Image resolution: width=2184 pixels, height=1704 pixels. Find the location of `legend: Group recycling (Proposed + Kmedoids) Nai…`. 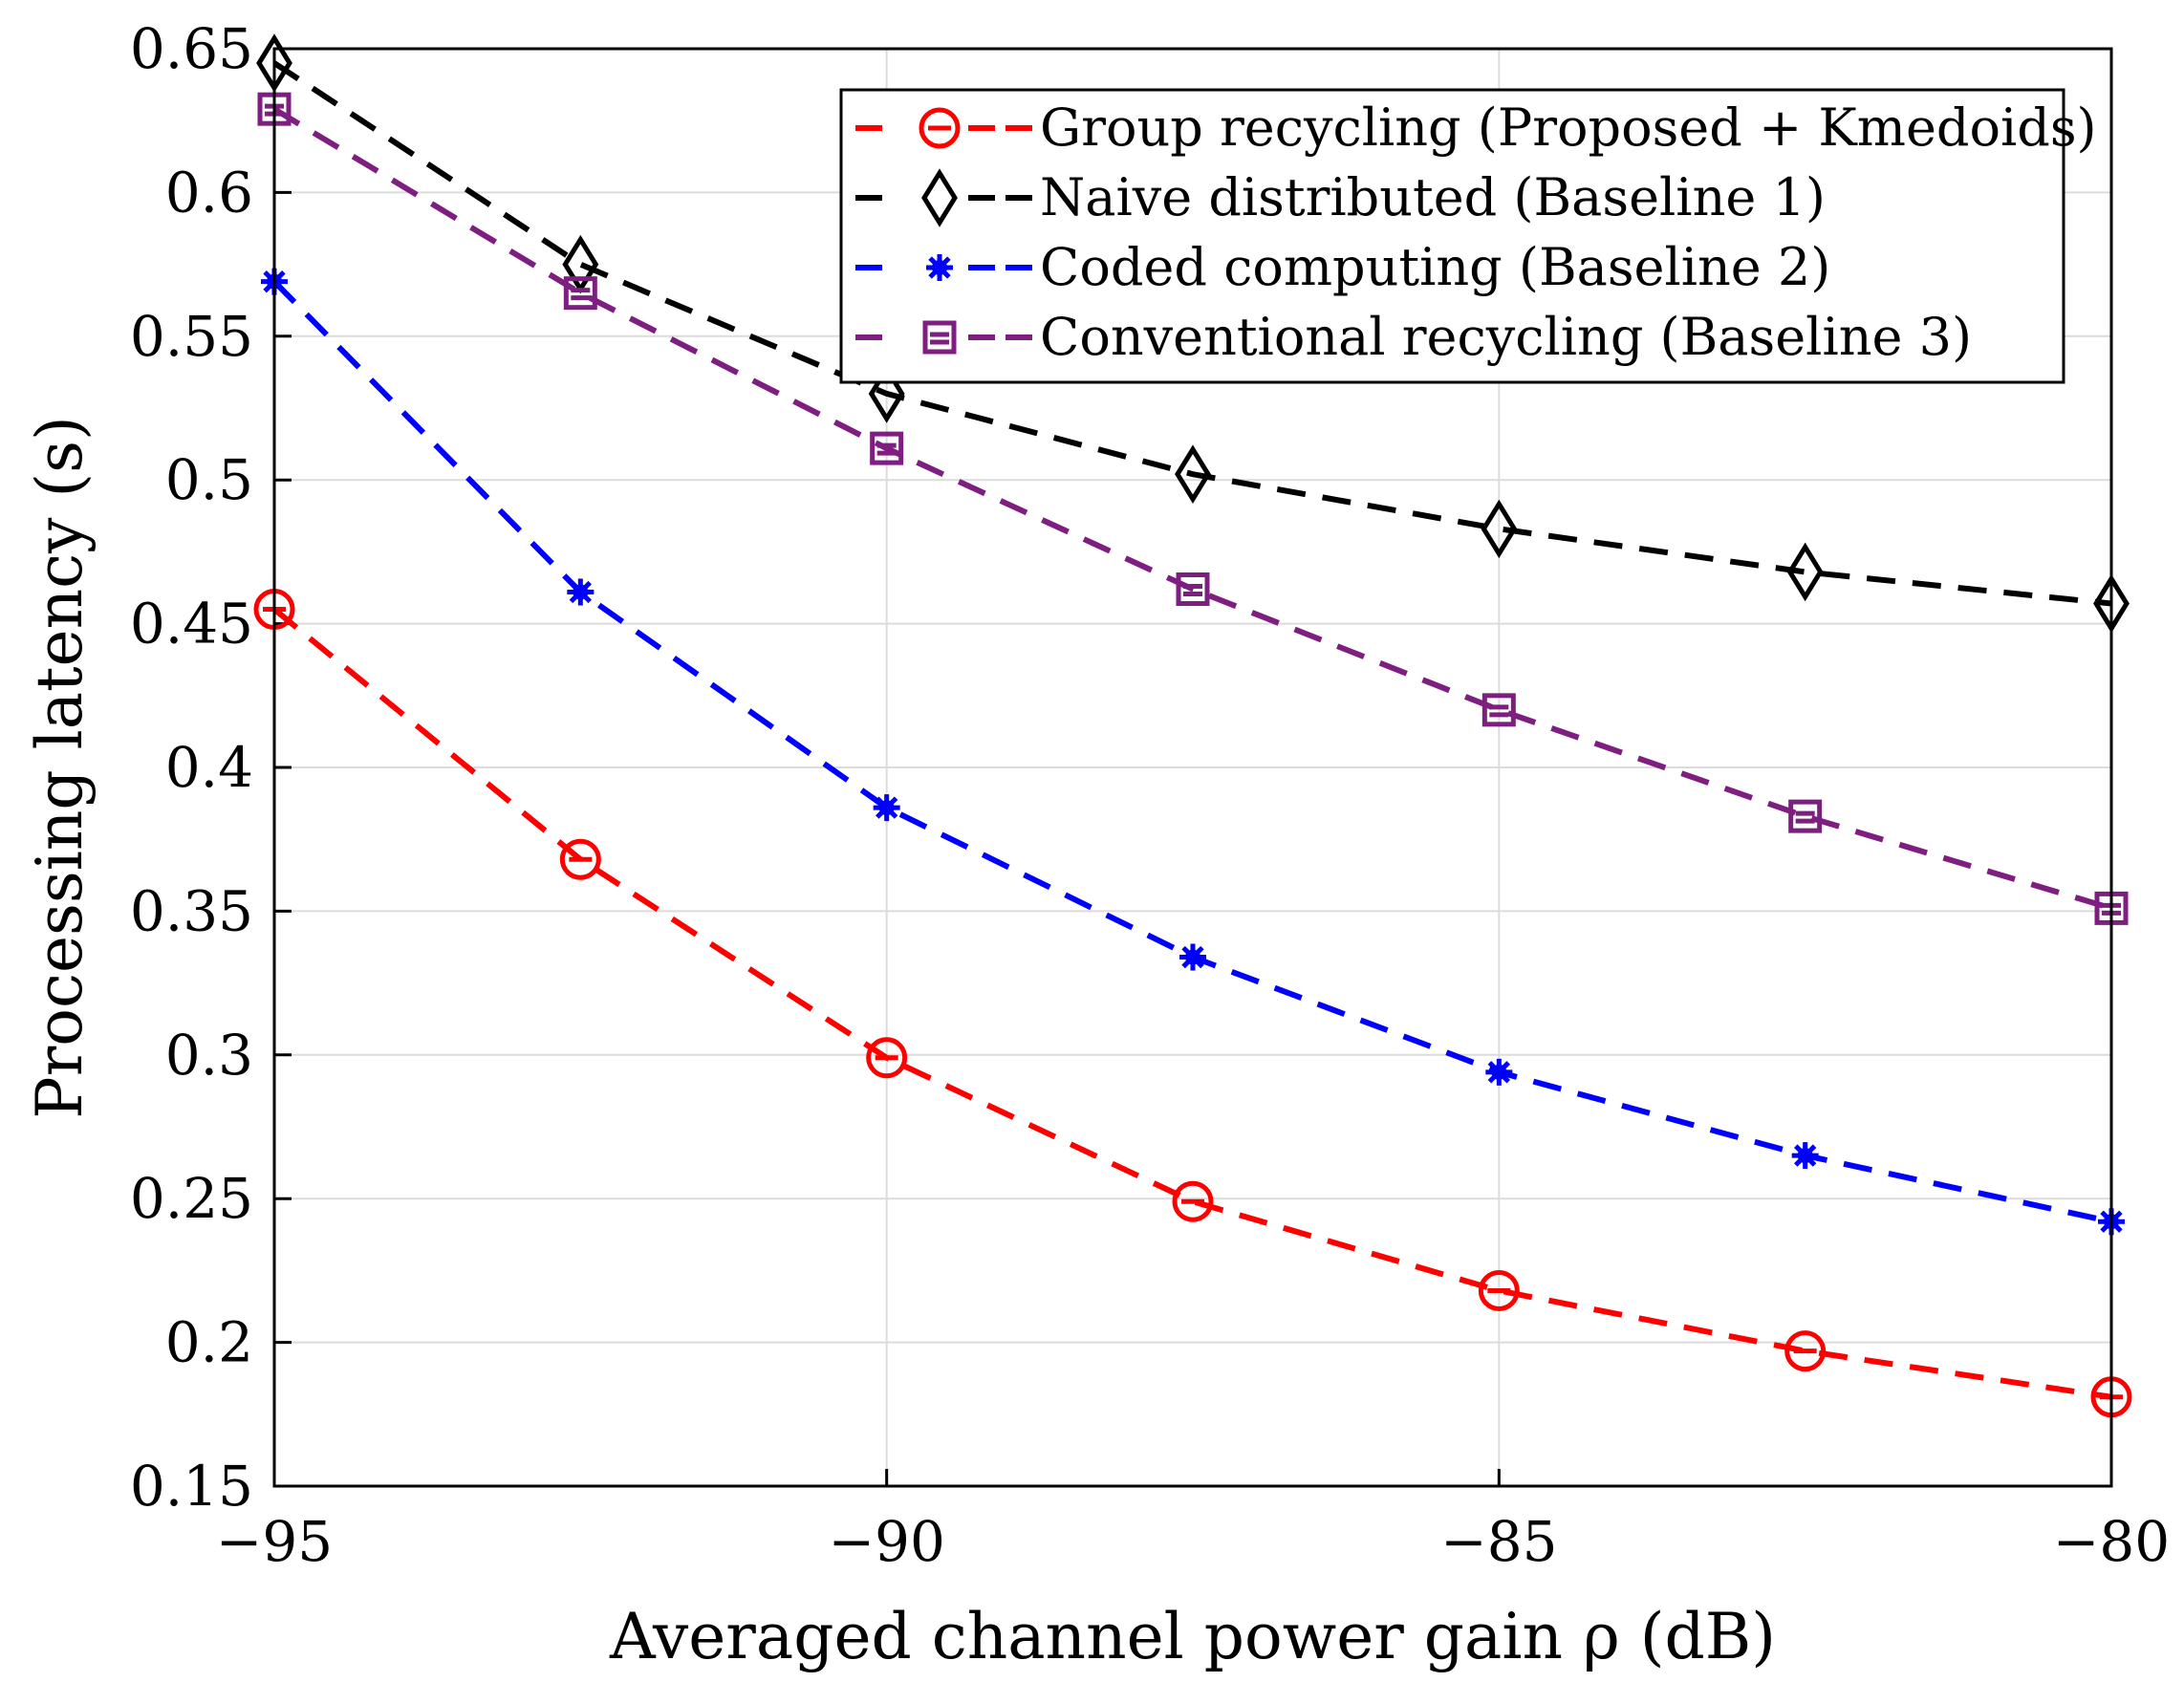

legend: Group recycling (Proposed + Kmedoids) Nai… is located at coordinates (1468, 236).